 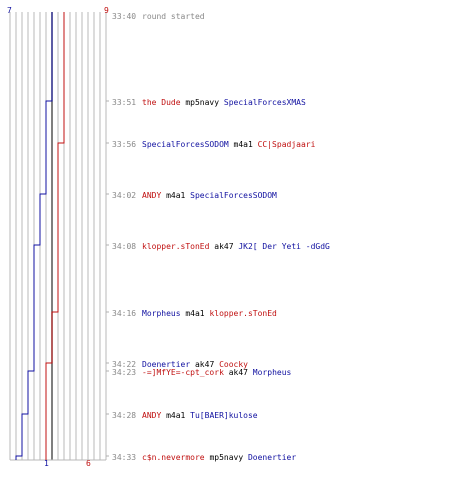 I want to click on kill-event-row: 34:28 ANDY m4a1 Tu[BAER]kulose, so click(x=185, y=415).